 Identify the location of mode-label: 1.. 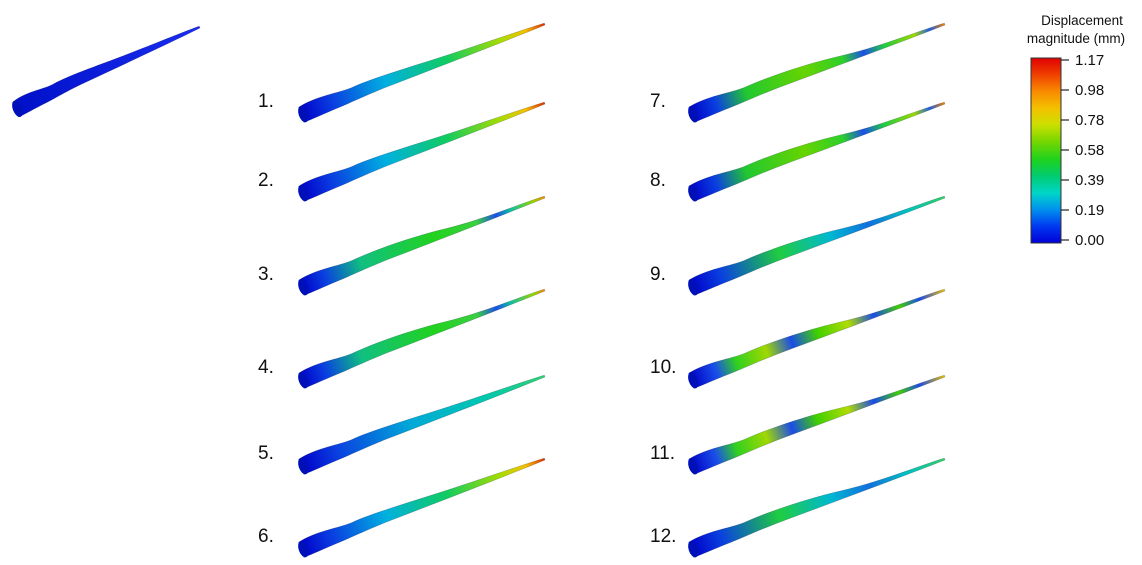
(266, 101).